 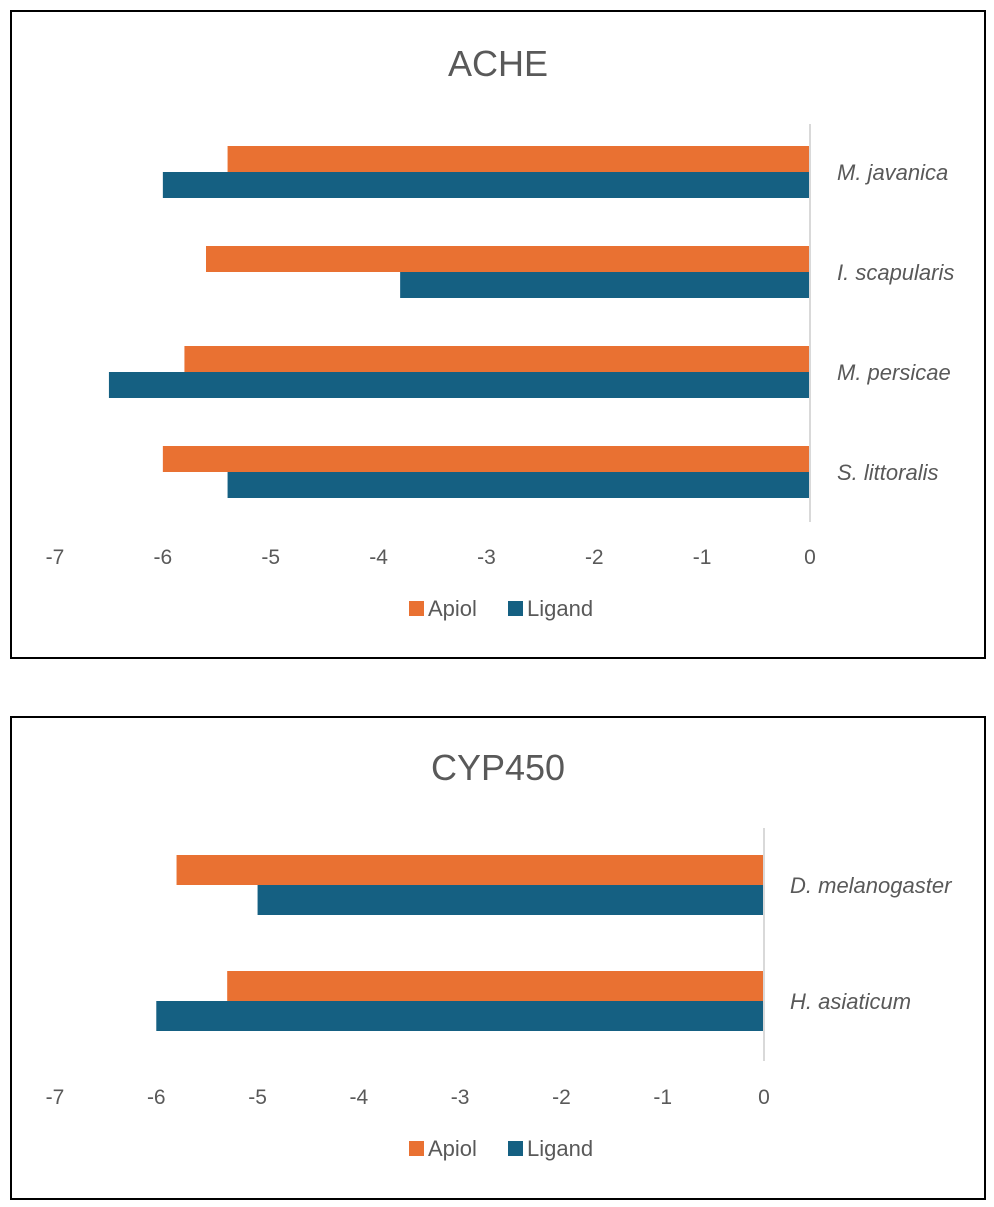 What do you see at coordinates (378, 557) in the screenshot?
I see `ache-tick-label-3: -4` at bounding box center [378, 557].